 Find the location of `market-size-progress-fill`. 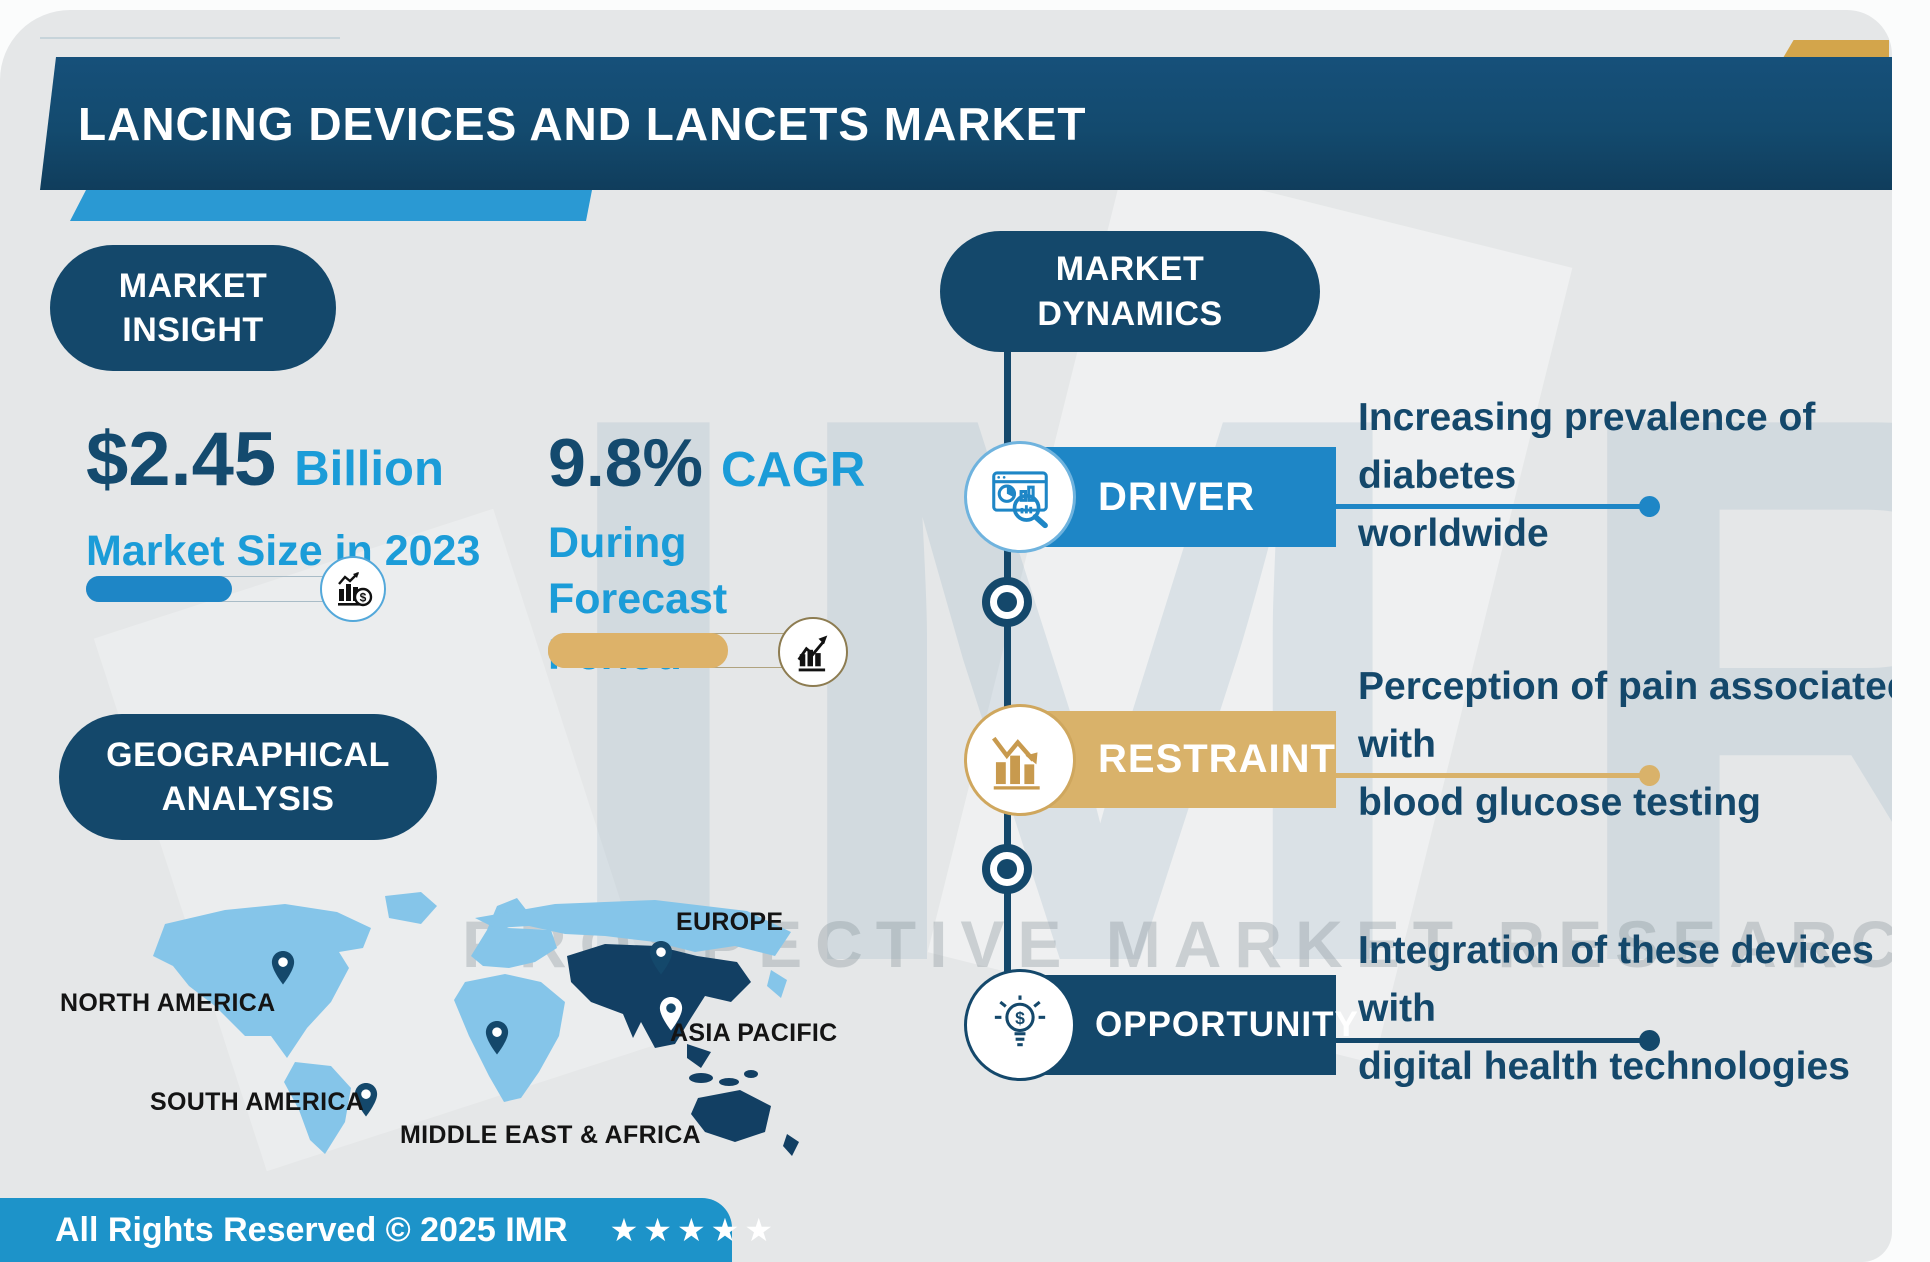

market-size-progress-fill is located at coordinates (159, 589).